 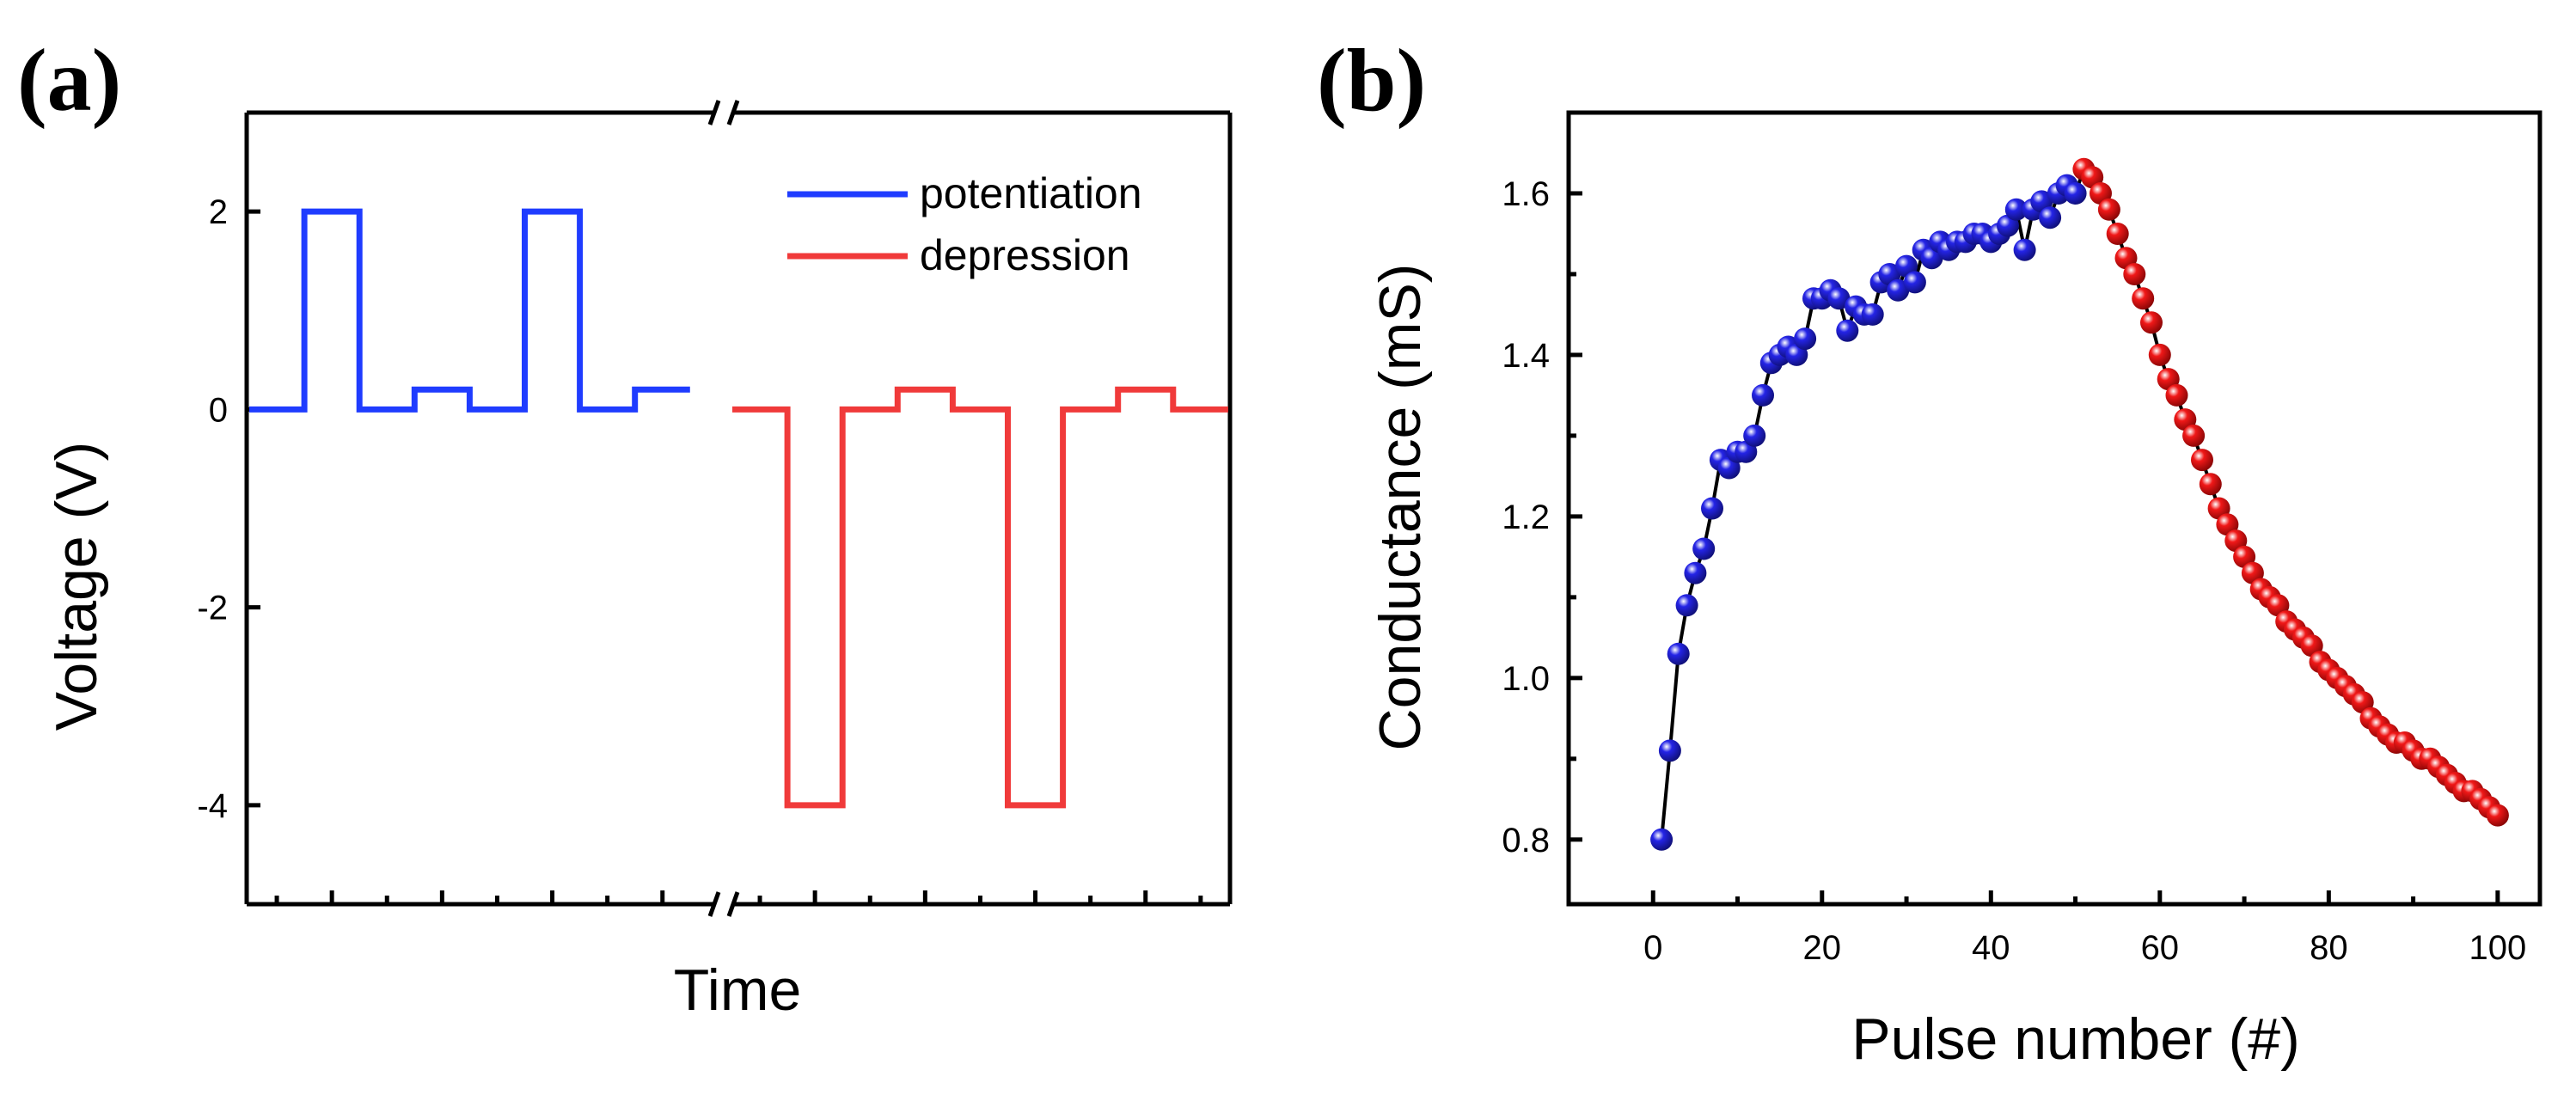 What do you see at coordinates (1400, 507) in the screenshot?
I see `panel-b-ylabel: Conductance (mS)` at bounding box center [1400, 507].